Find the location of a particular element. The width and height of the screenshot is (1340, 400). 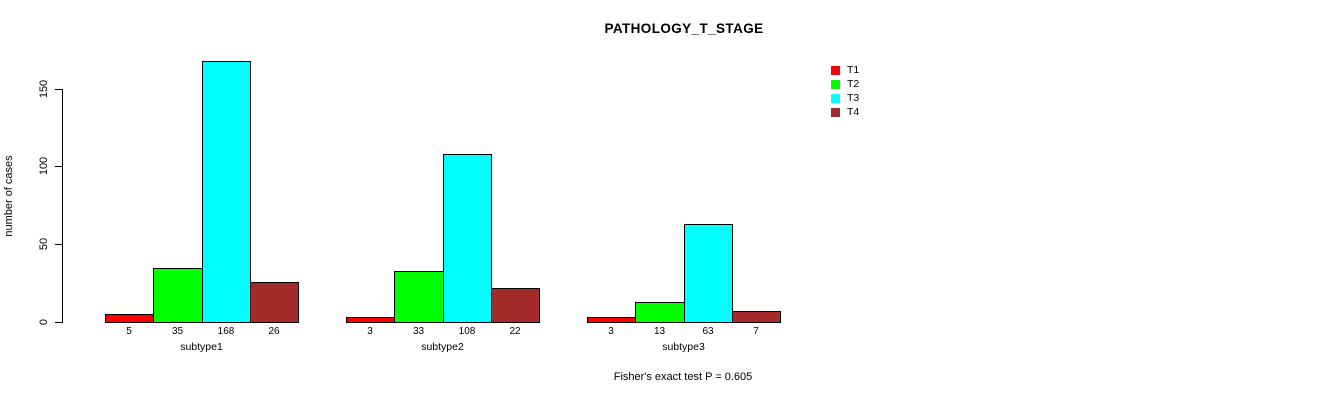

legend-label-t4: T4 is located at coordinates (853, 112).